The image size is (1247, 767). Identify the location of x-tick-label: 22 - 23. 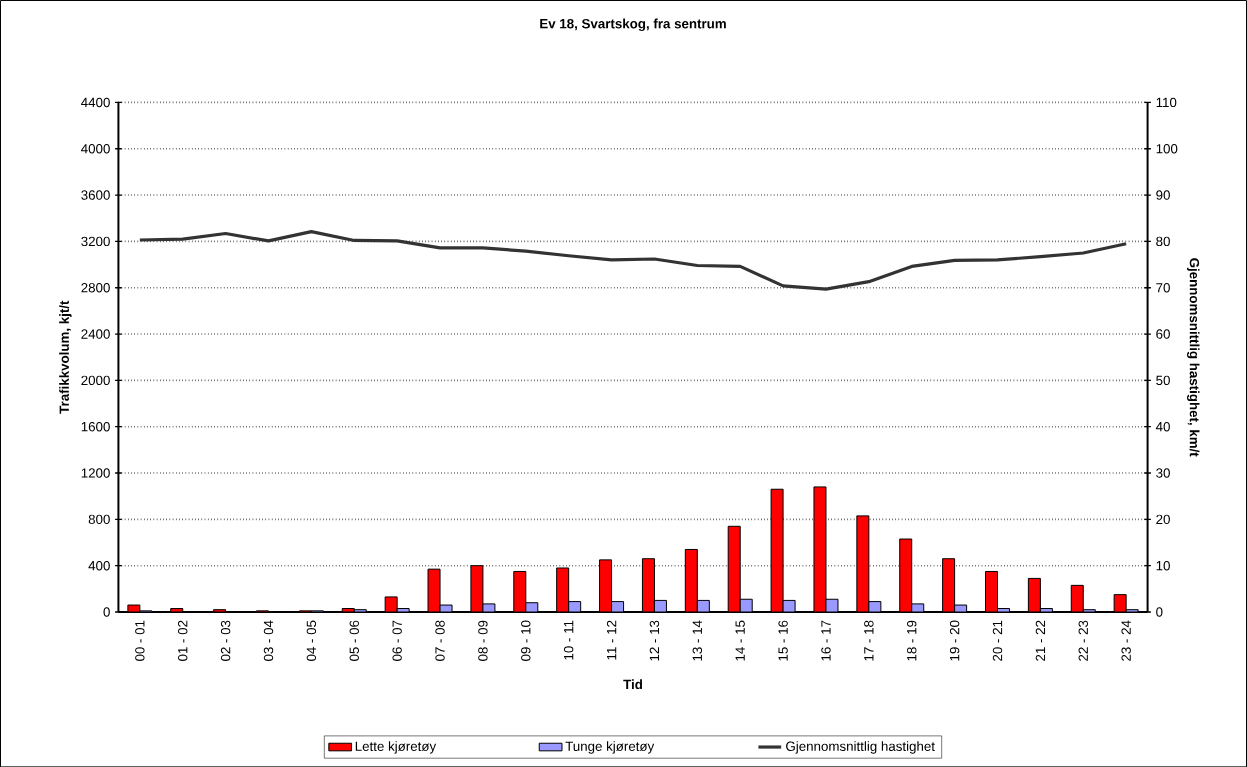
(1083, 640).